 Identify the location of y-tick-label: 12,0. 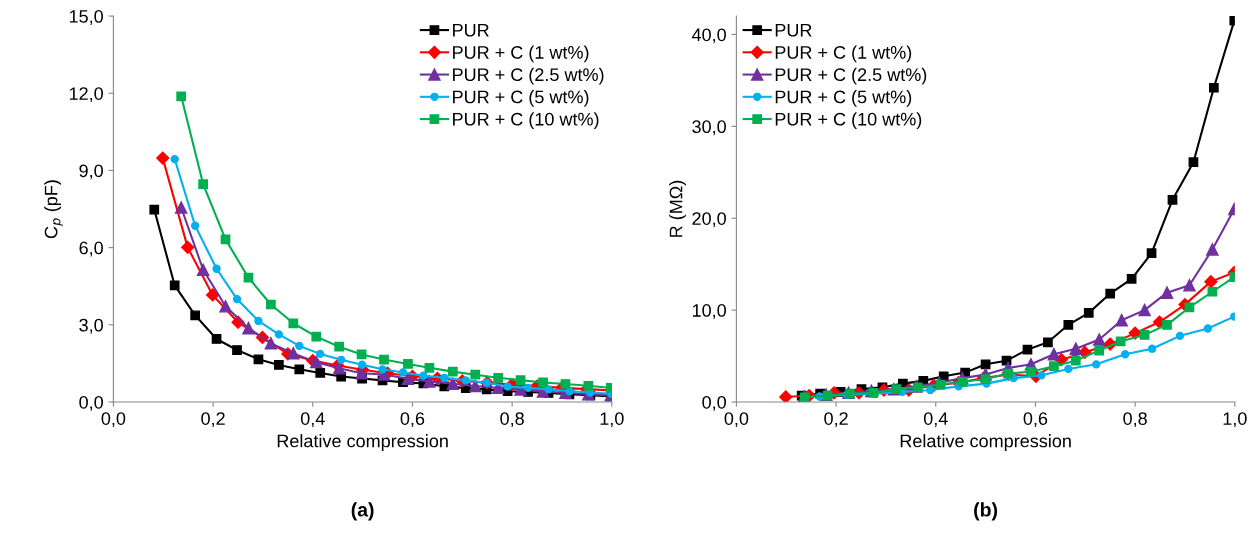
(86, 95).